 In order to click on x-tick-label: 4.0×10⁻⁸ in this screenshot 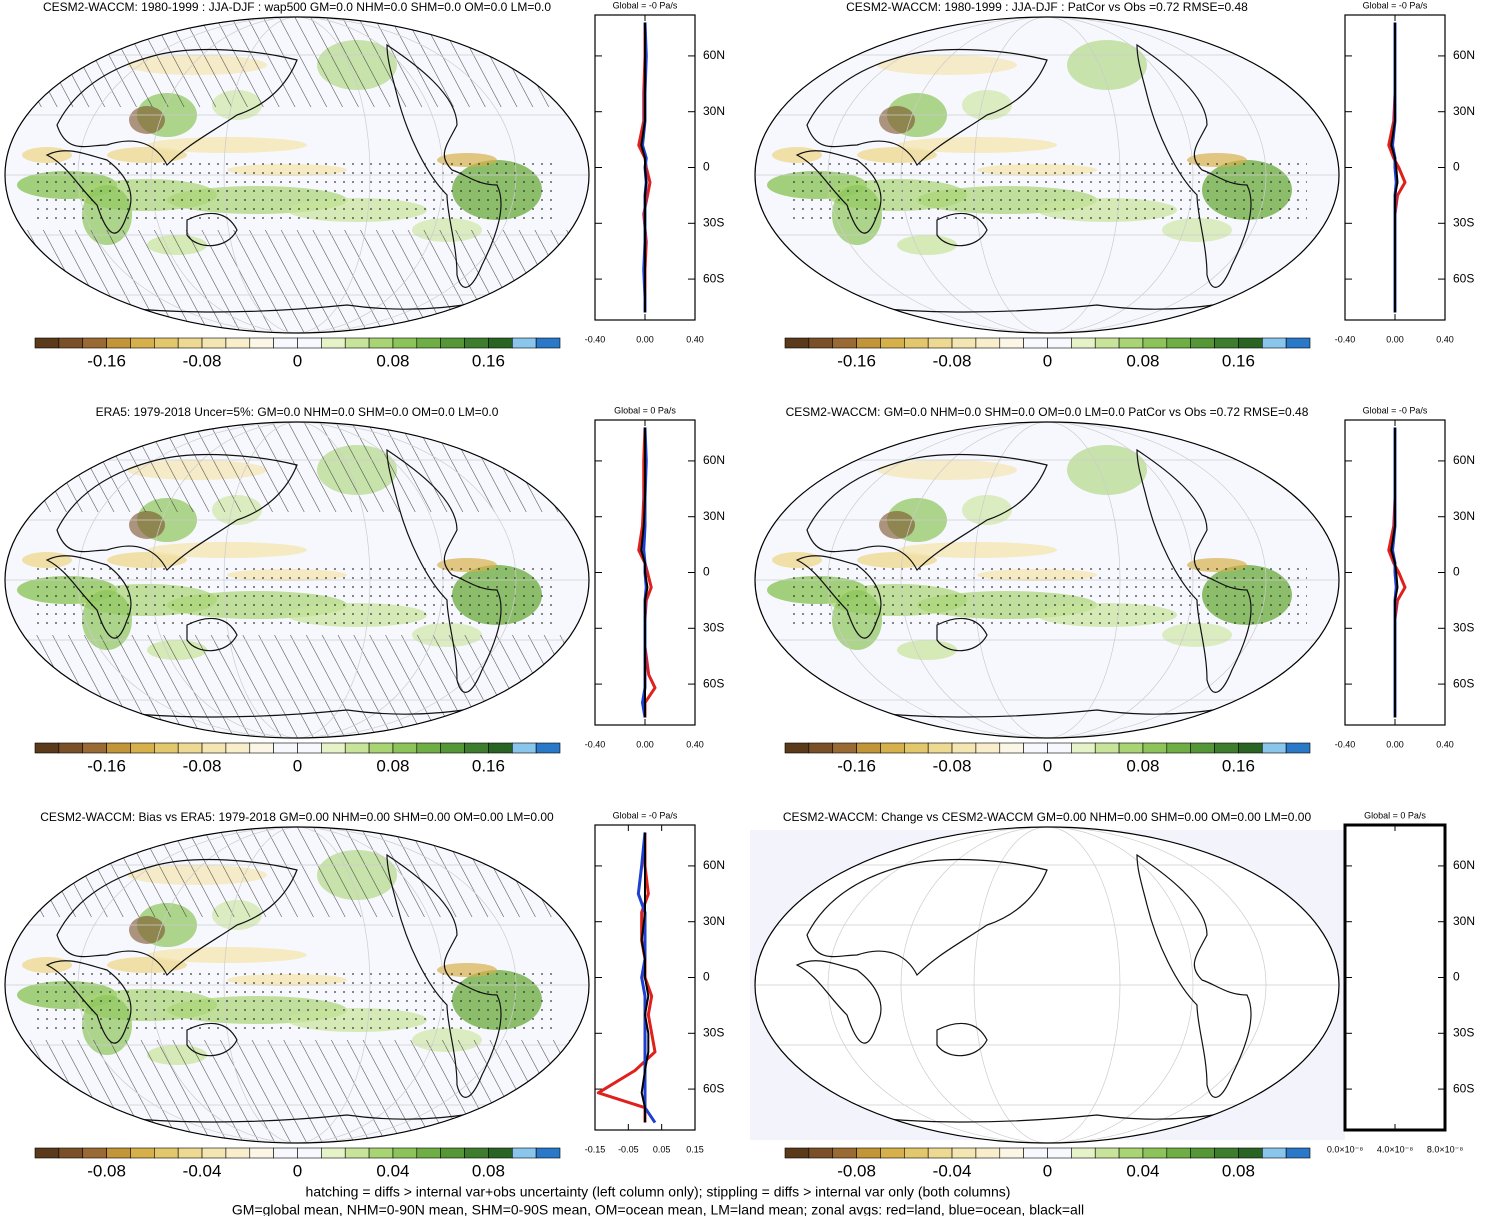, I will do `click(1395, 1149)`.